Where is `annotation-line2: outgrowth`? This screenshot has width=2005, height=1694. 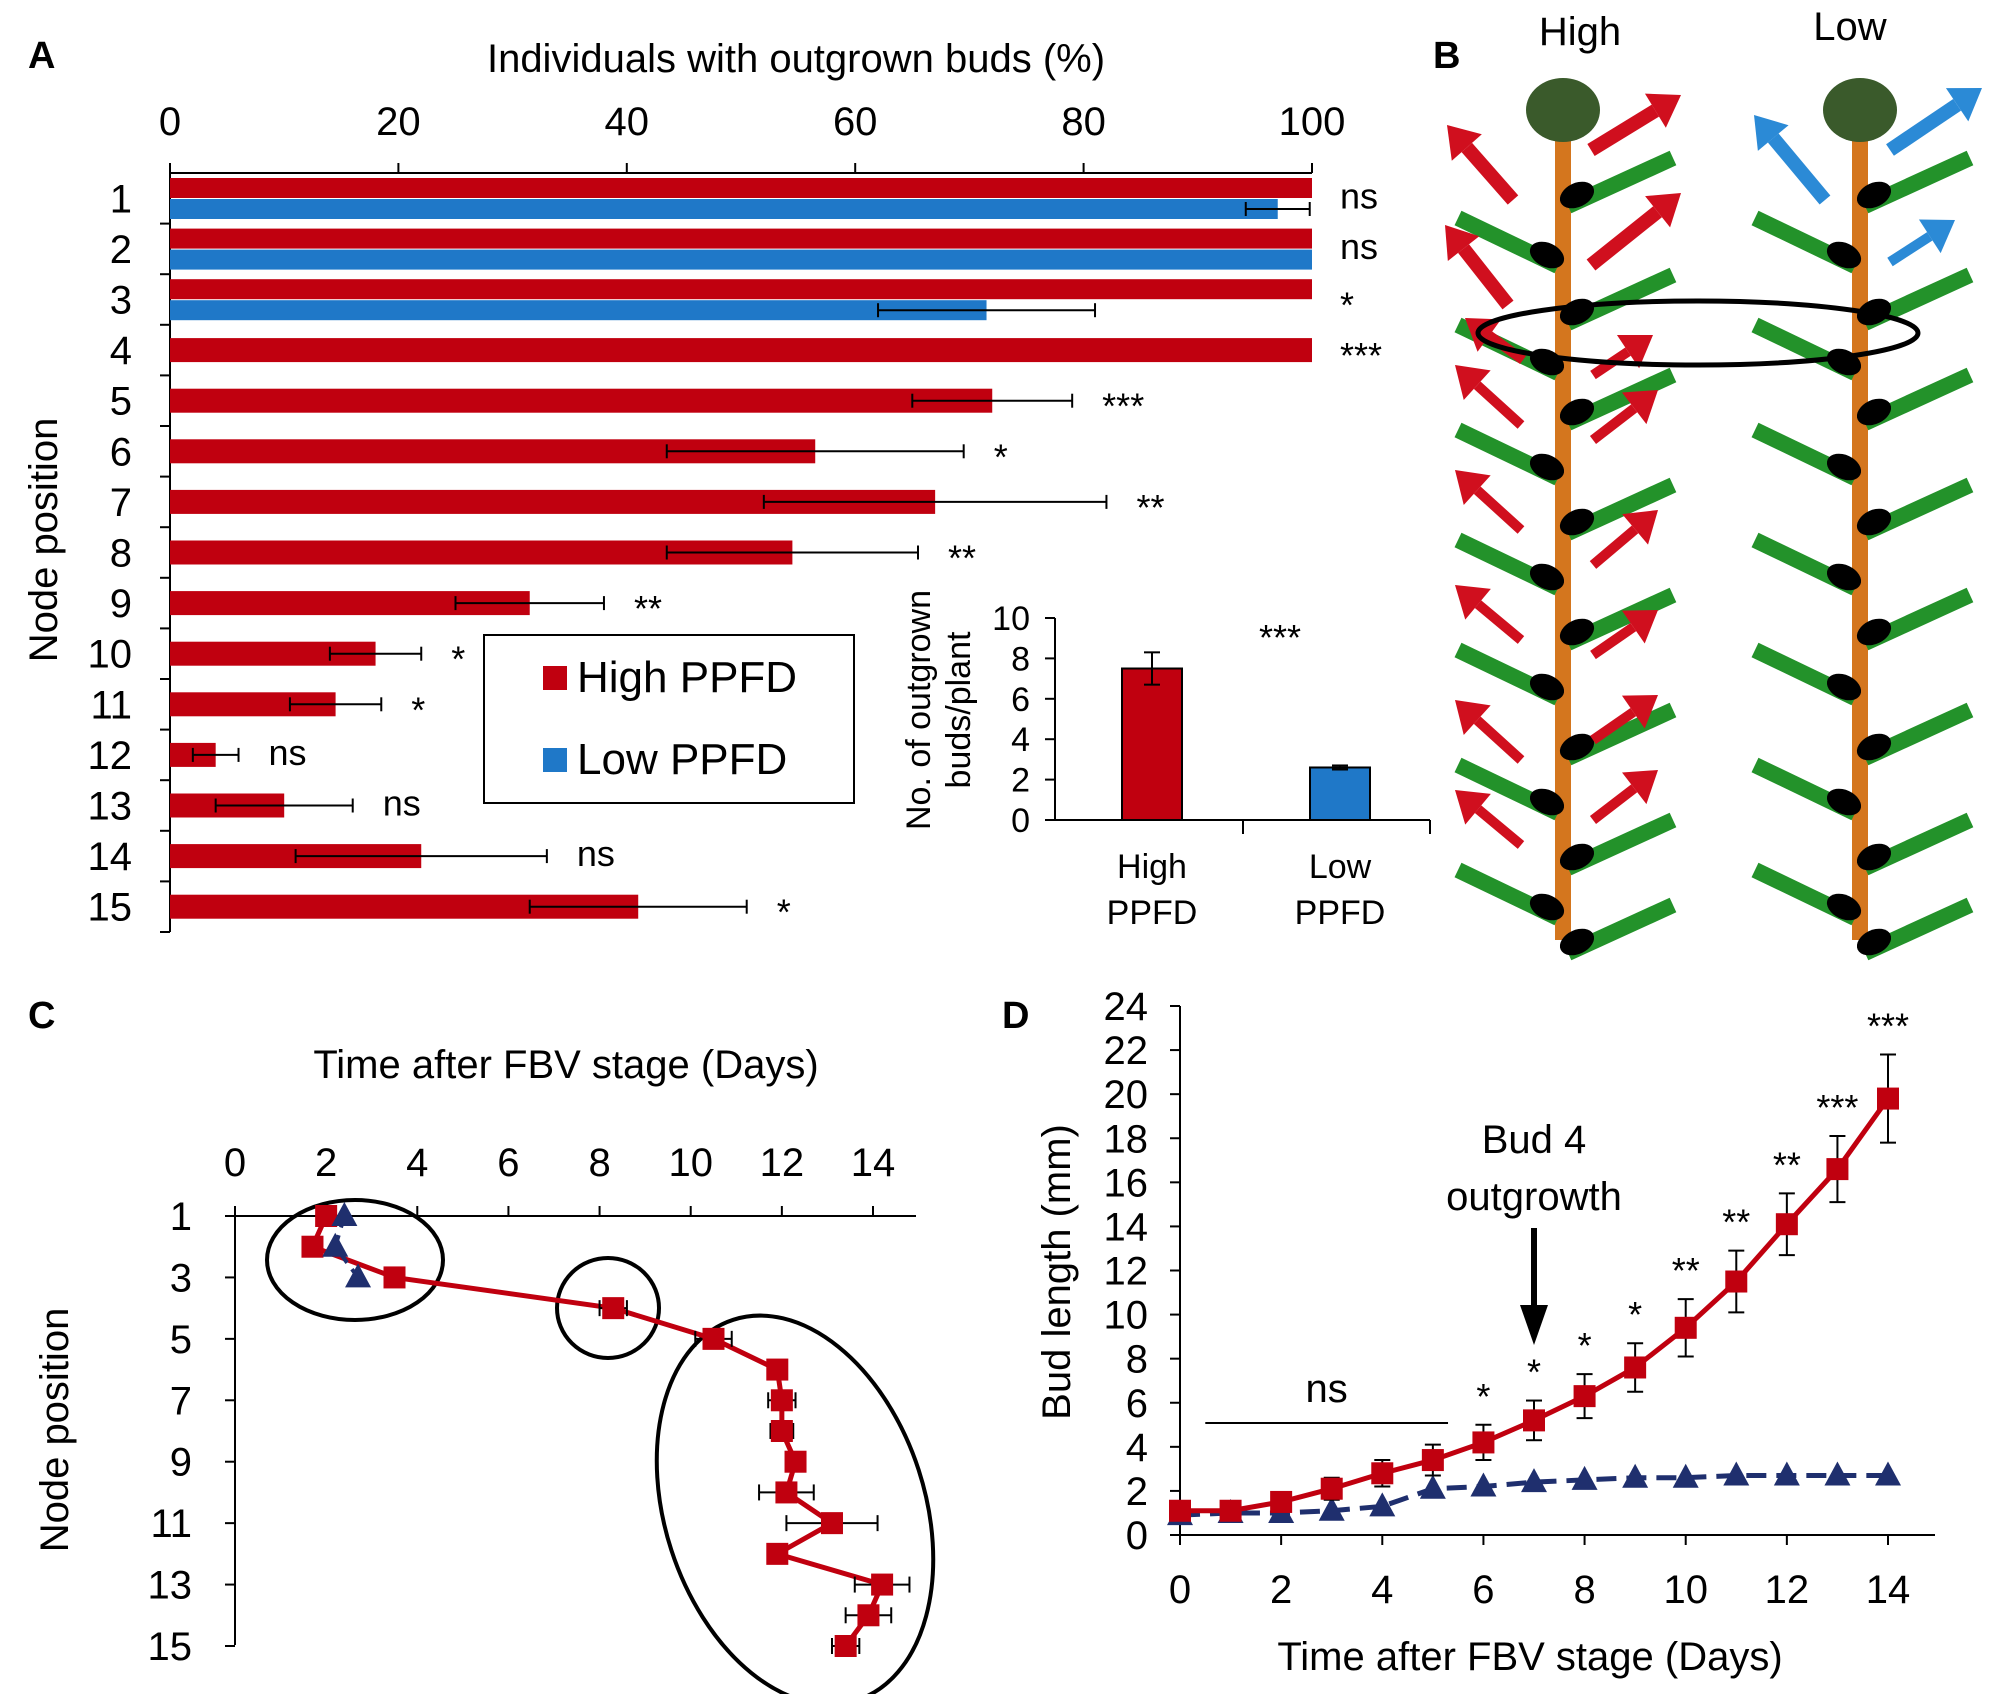 annotation-line2: outgrowth is located at coordinates (1534, 1197).